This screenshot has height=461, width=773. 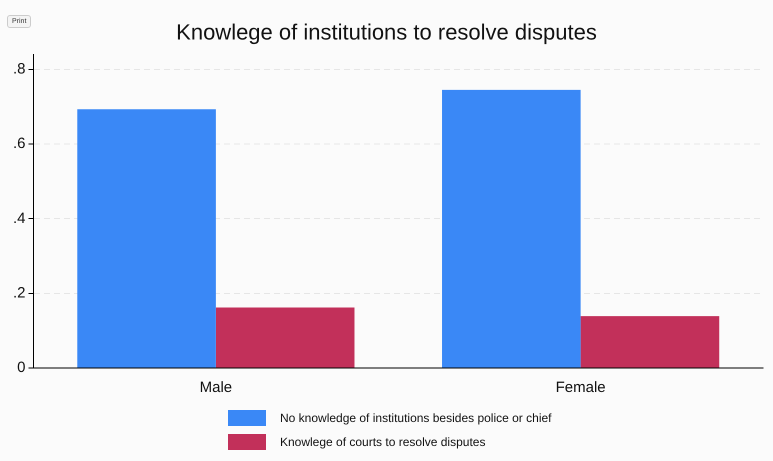 What do you see at coordinates (19, 69) in the screenshot?
I see `y-tick-label: .8` at bounding box center [19, 69].